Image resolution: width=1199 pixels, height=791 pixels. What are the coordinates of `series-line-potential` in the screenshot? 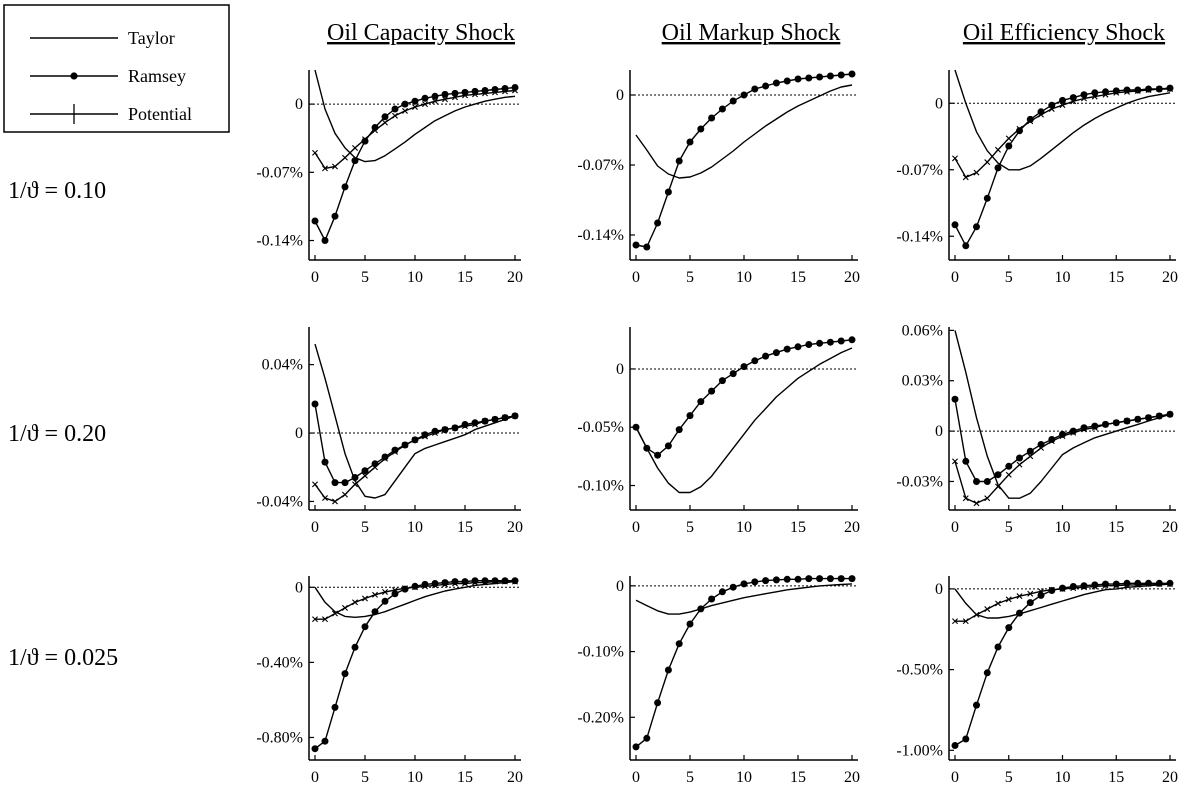 It's located at (1062, 458).